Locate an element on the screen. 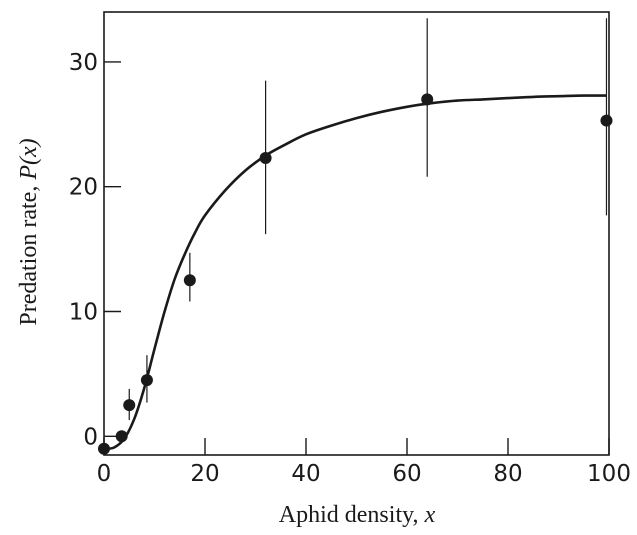  y-axis-title: Predation rate, P(x) is located at coordinates (29, 231).